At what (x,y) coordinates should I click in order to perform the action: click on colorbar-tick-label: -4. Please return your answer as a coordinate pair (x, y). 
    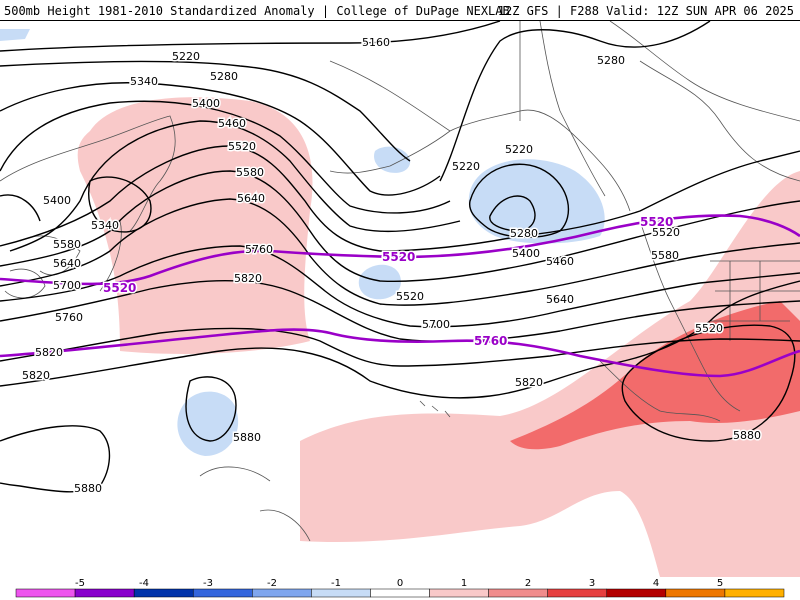
    Looking at the image, I should click on (144, 583).